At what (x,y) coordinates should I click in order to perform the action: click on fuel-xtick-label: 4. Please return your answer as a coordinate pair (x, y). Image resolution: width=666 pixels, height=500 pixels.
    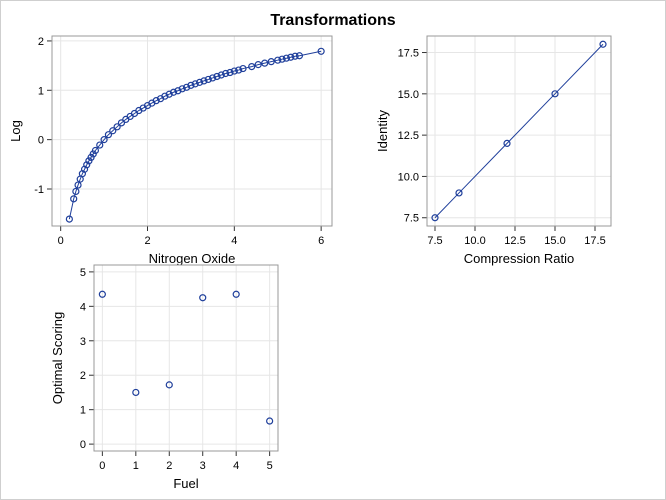
    Looking at the image, I should click on (236, 466).